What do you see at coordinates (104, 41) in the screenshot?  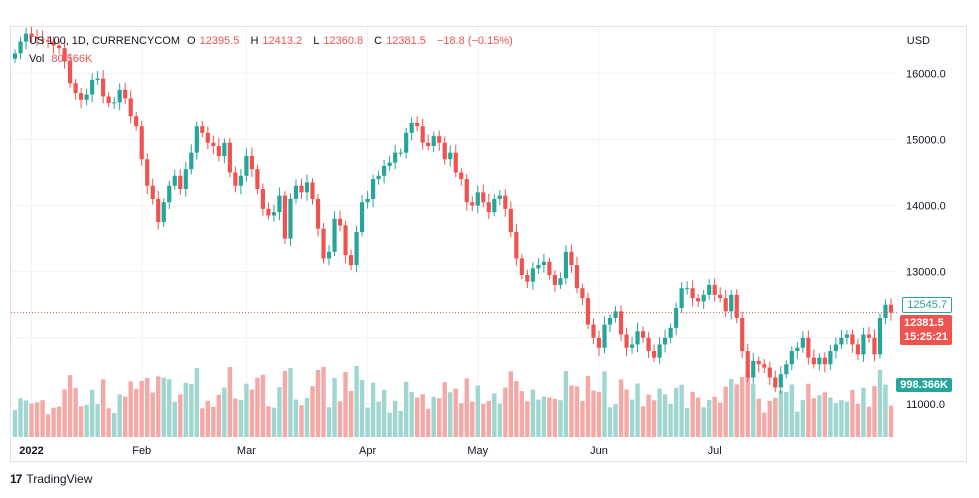 I see `symbol-label: US 100, 1D, CURRENCYCOM` at bounding box center [104, 41].